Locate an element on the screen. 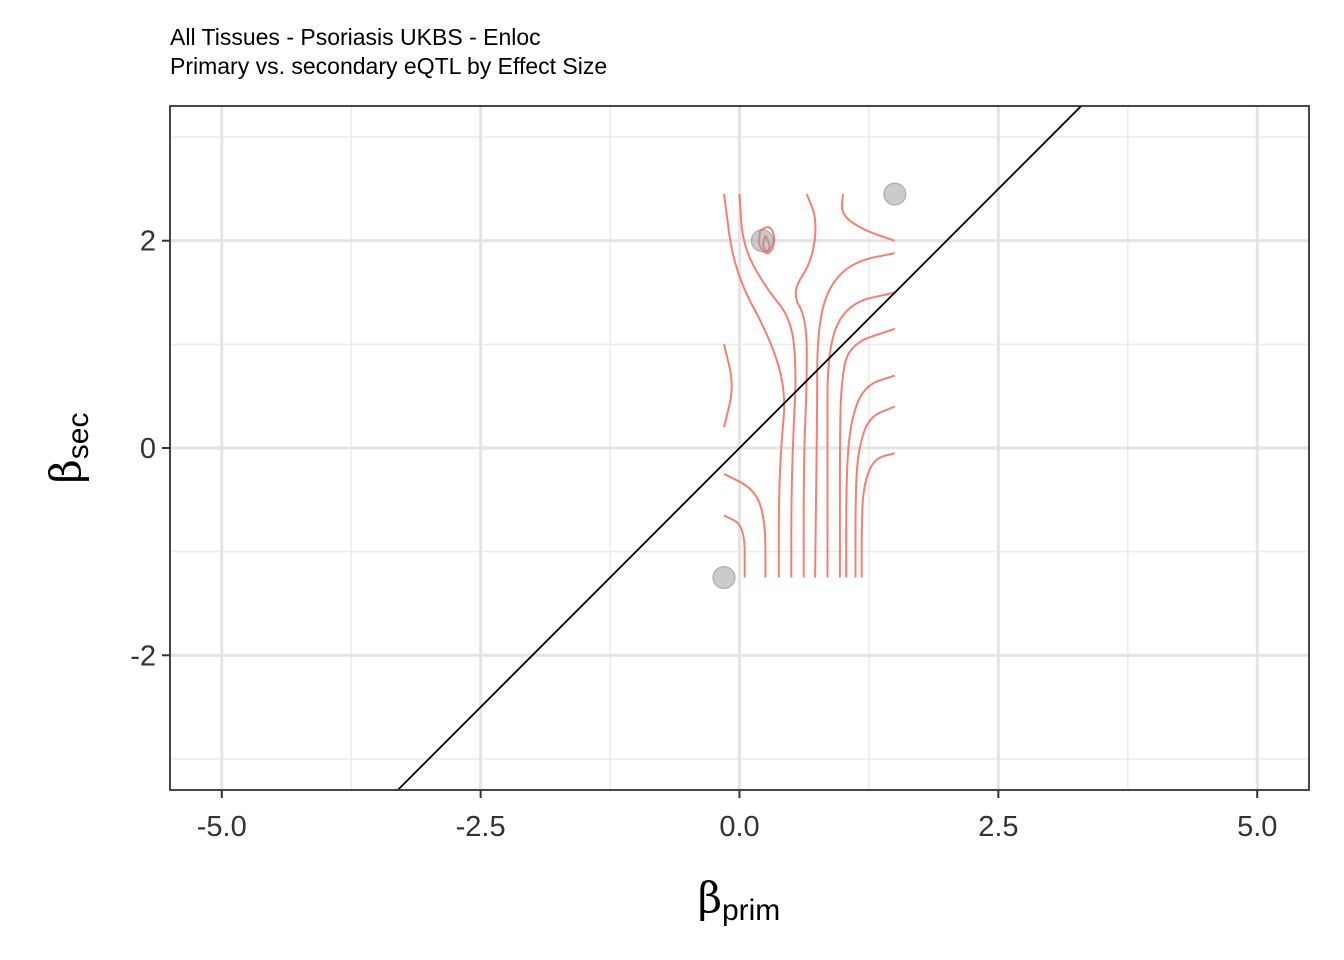  x-tick-label: 5.0 is located at coordinates (1257, 827).